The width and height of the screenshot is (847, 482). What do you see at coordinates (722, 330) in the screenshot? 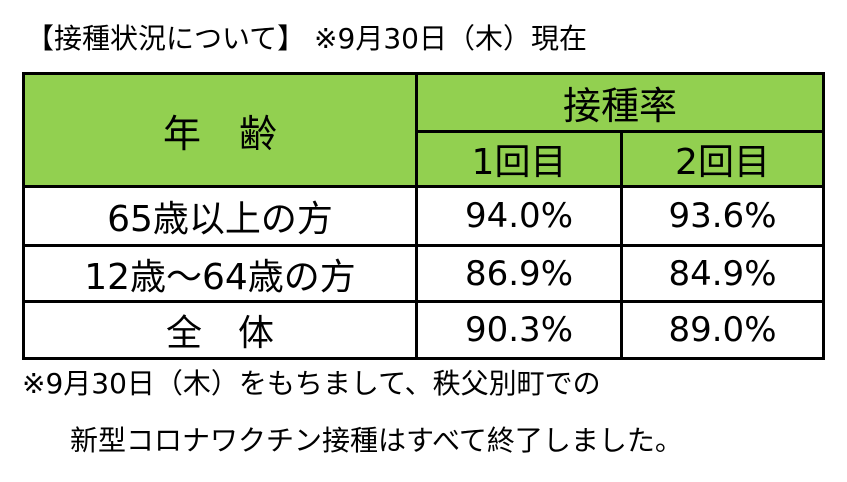
I see `rate-cell: 89.0%` at bounding box center [722, 330].